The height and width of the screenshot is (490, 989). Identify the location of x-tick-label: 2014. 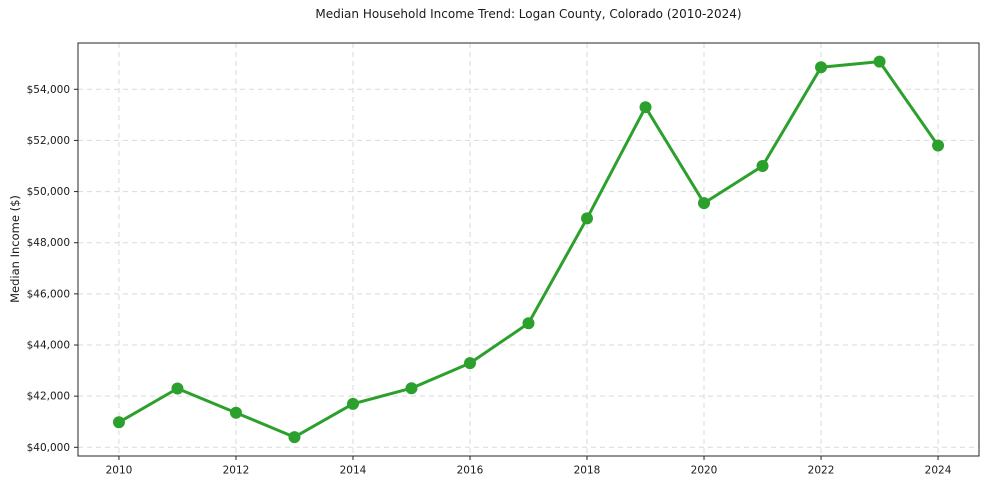
(353, 471).